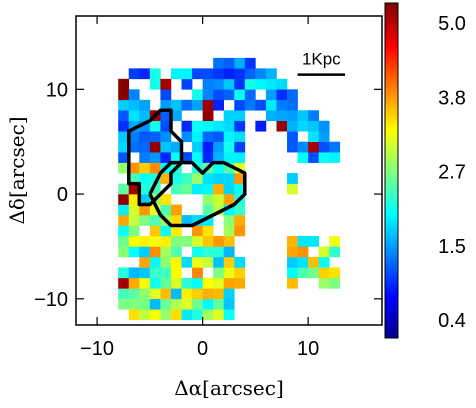 This screenshot has width=476, height=408. Describe the element at coordinates (308, 349) in the screenshot. I see `x-tick-label: 10` at that location.